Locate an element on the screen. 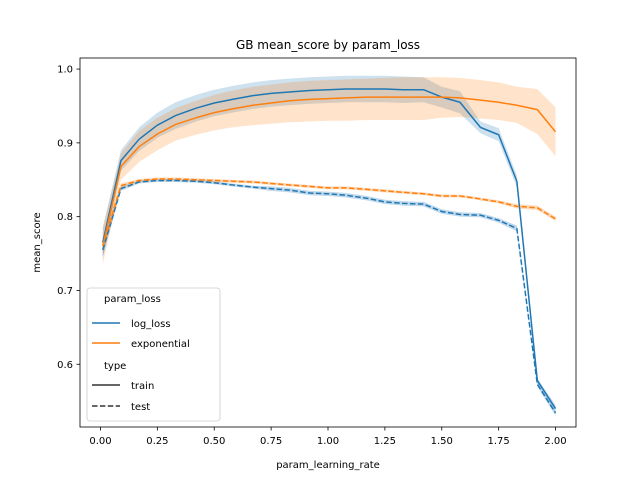 This screenshot has height=480, width=640. legend-style-title: type is located at coordinates (115, 366).